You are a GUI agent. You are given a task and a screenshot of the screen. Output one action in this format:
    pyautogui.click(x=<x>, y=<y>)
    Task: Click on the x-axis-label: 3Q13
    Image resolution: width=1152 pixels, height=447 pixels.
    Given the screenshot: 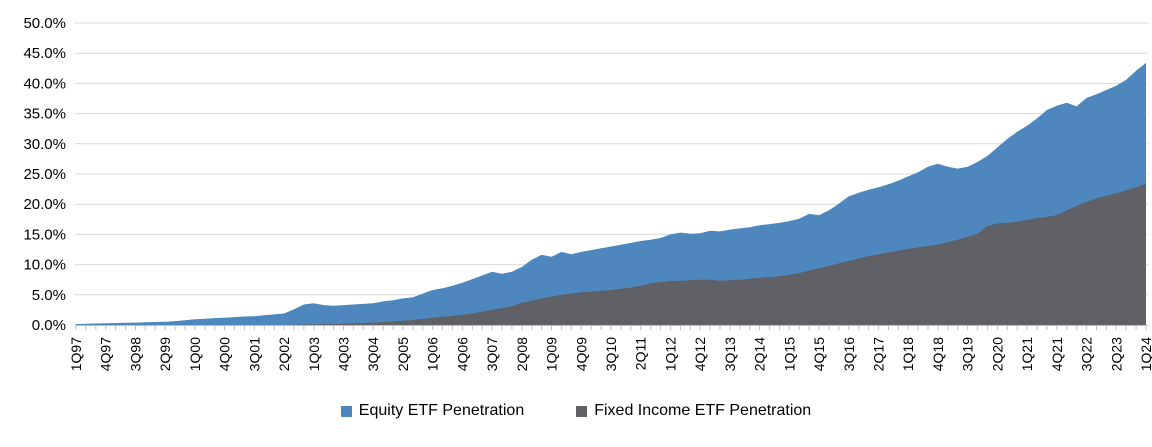 What is the action you would take?
    pyautogui.click(x=730, y=354)
    